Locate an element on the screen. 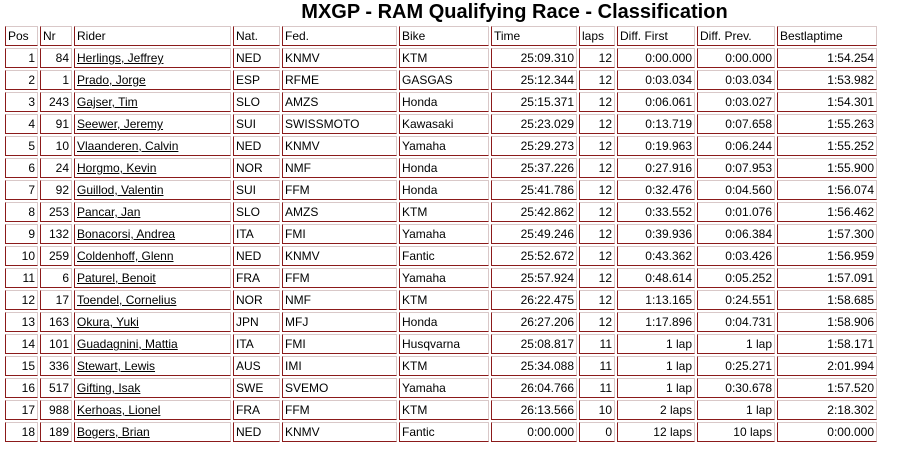  cell-pos: 3 is located at coordinates (21, 102).